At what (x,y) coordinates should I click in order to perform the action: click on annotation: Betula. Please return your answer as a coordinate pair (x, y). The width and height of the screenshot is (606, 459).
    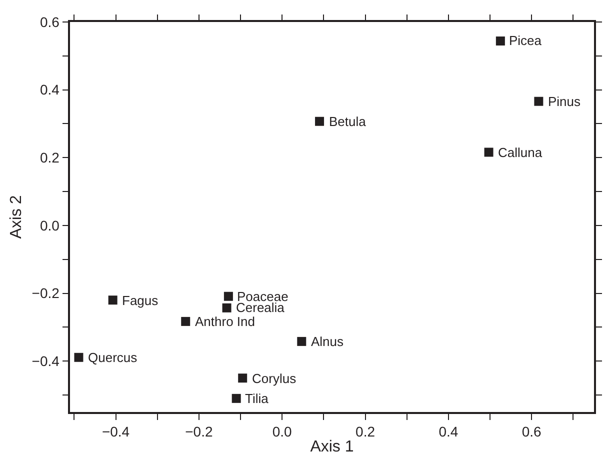
    Looking at the image, I should click on (348, 121).